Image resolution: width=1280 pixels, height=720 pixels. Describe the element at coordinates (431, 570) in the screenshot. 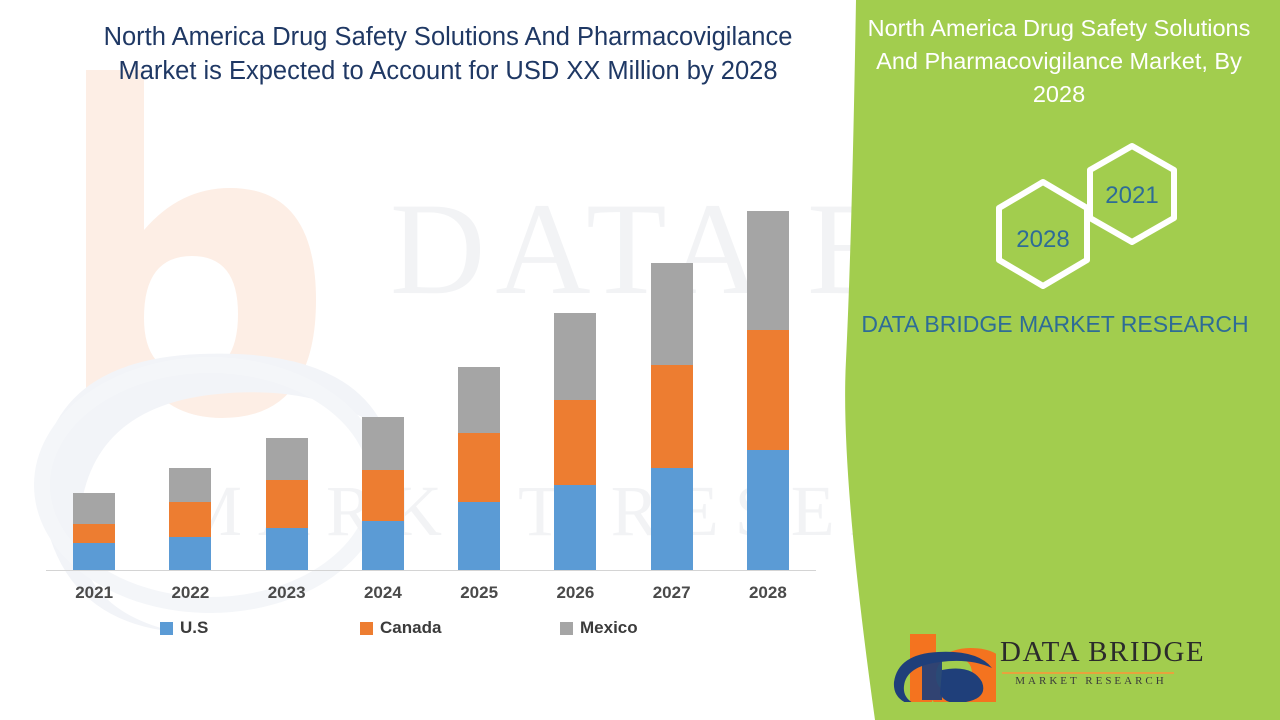

I see `x-axis-line` at that location.